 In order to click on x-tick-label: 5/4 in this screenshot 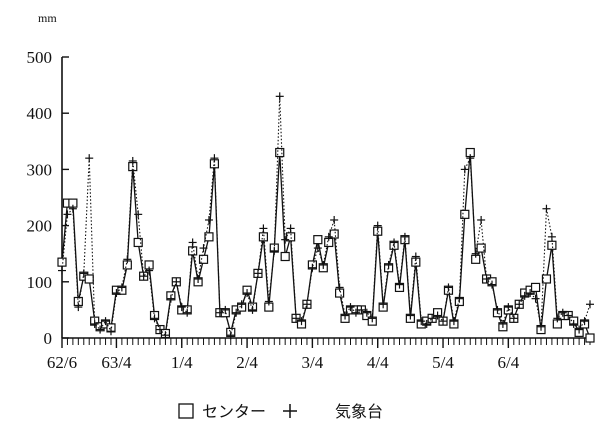, I will do `click(443, 362)`.